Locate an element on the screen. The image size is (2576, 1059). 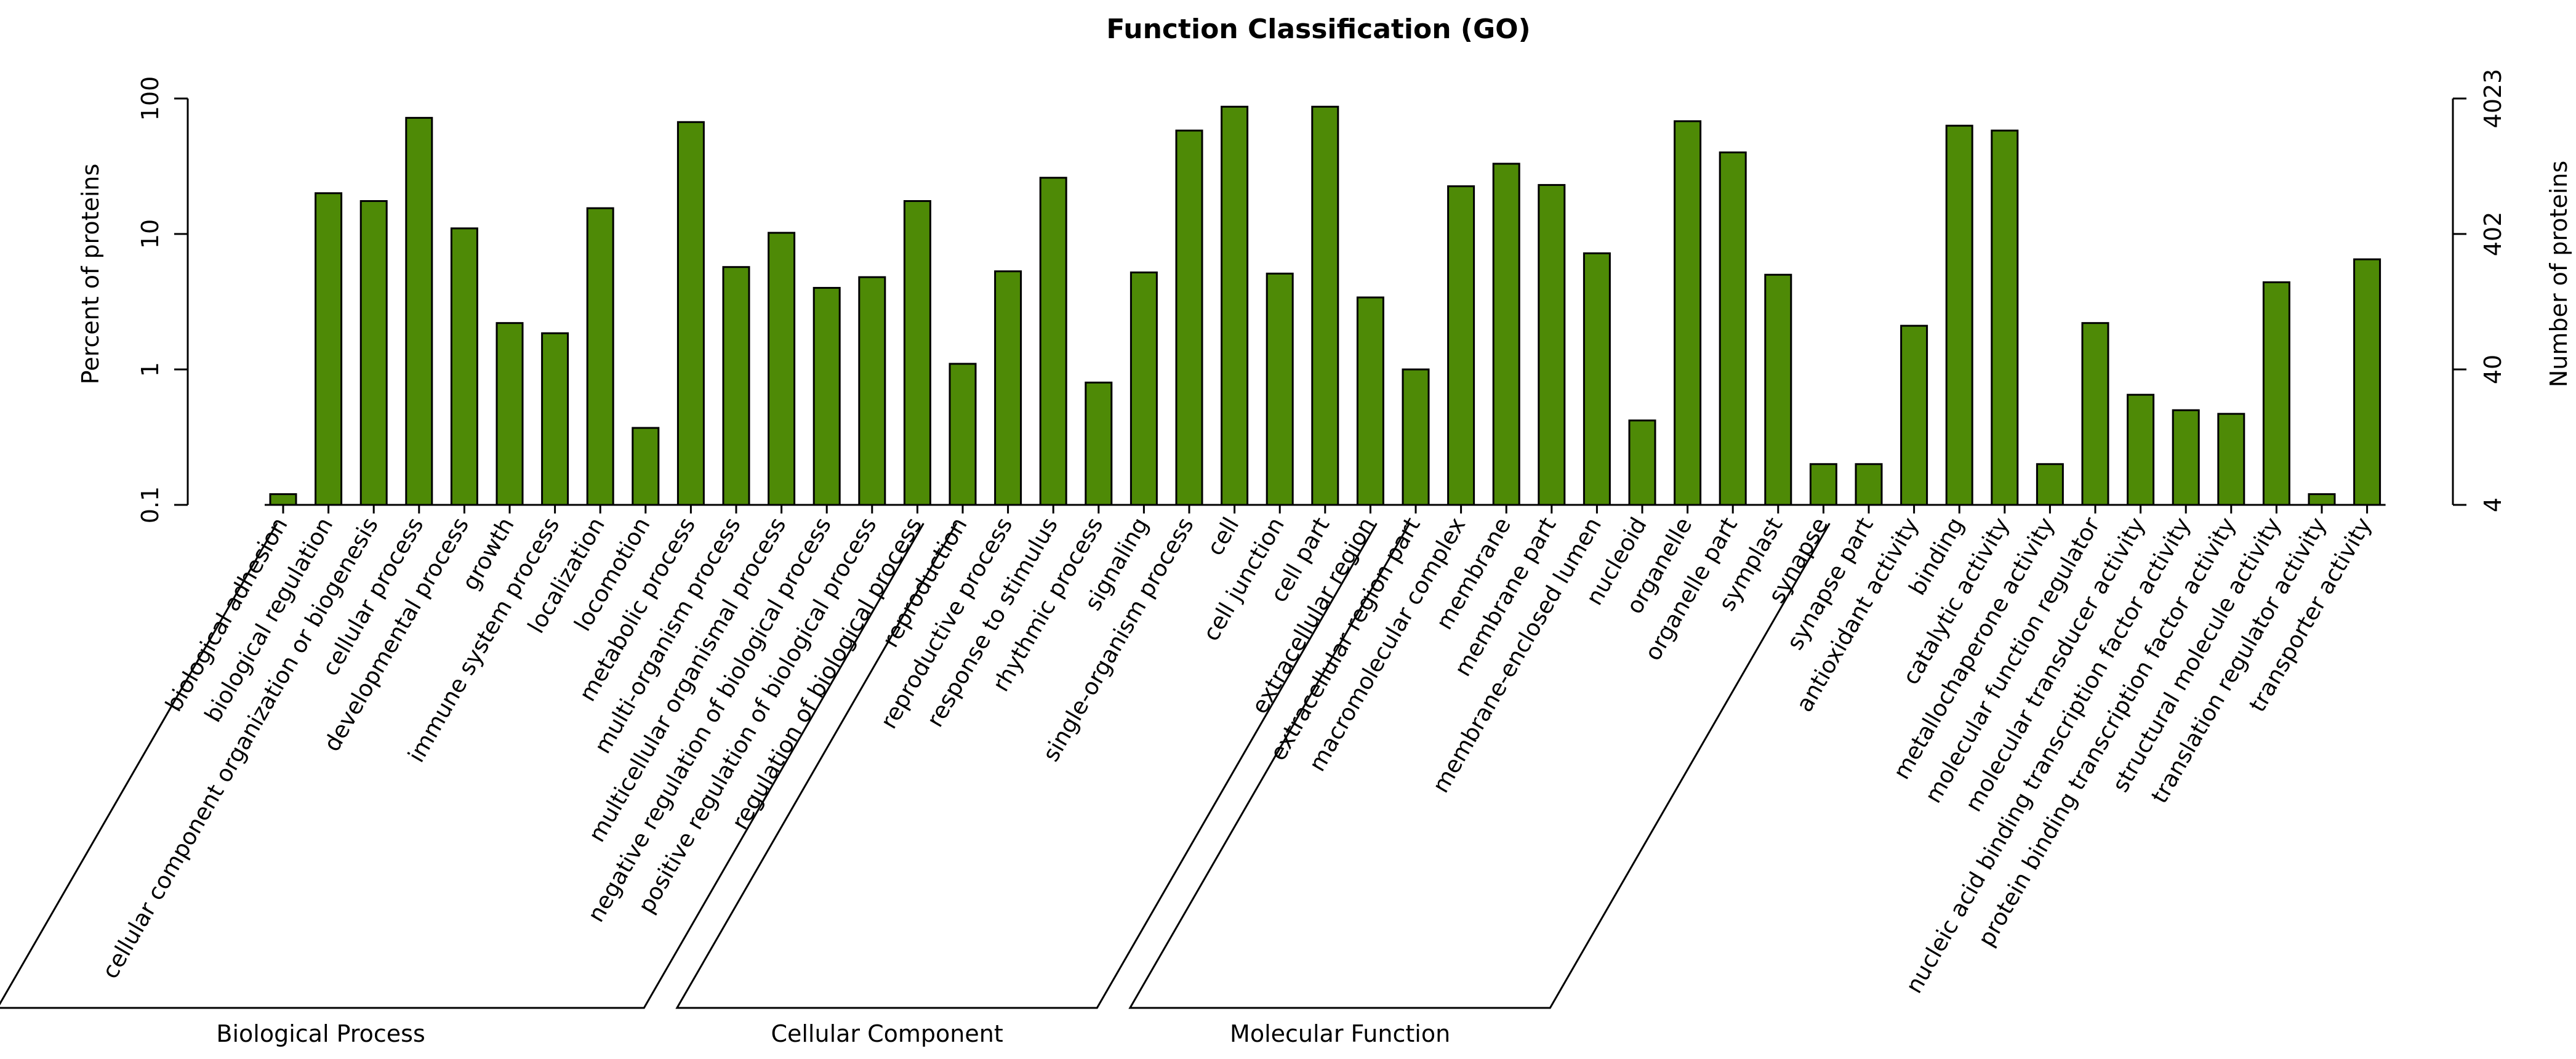
y-right-tick-label: 40 is located at coordinates (2492, 370).